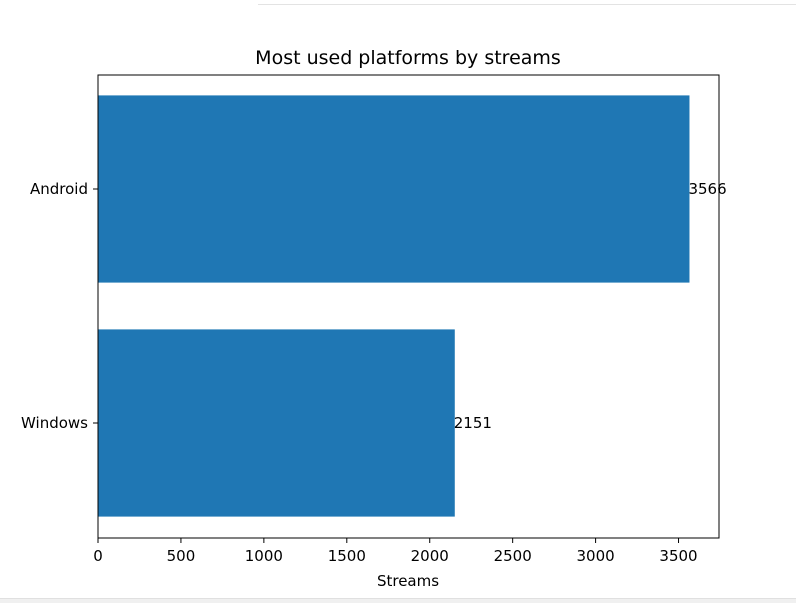  What do you see at coordinates (527, 2) in the screenshot?
I see `top-divider` at bounding box center [527, 2].